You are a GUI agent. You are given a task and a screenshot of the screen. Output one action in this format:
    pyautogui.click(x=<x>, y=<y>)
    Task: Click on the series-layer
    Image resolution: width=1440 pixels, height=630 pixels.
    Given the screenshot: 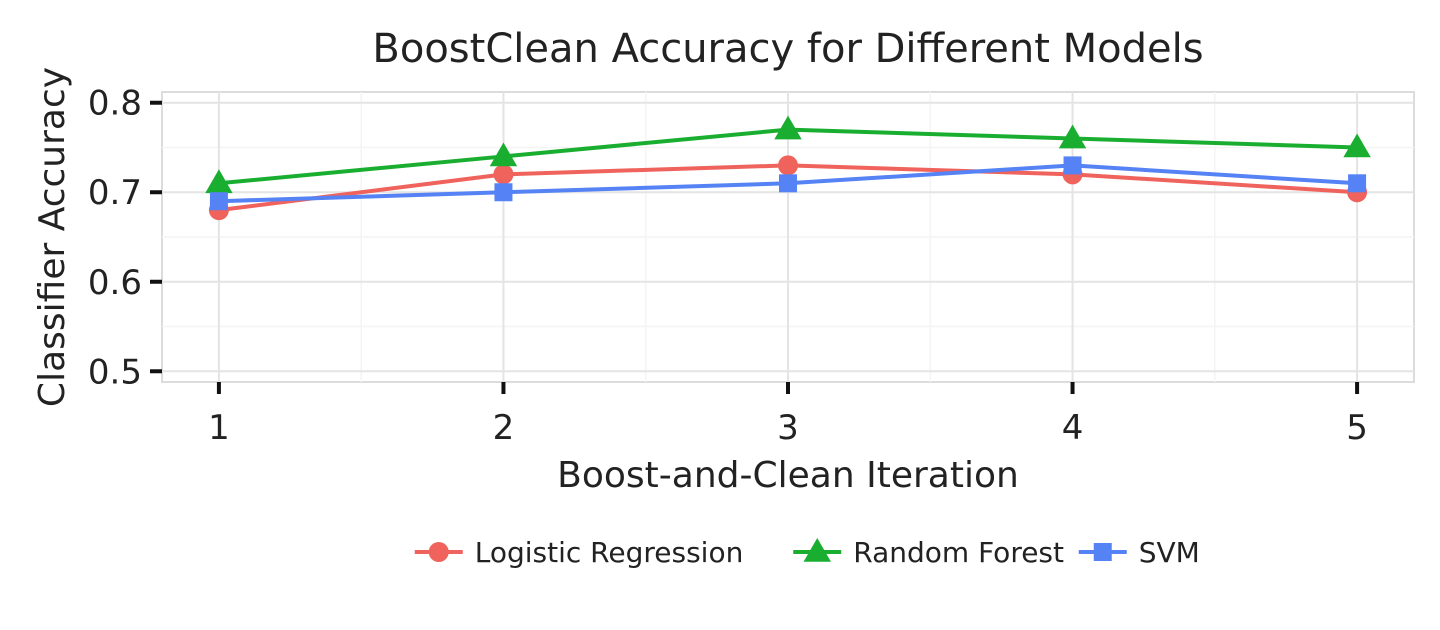 What is the action you would take?
    pyautogui.click(x=788, y=168)
    